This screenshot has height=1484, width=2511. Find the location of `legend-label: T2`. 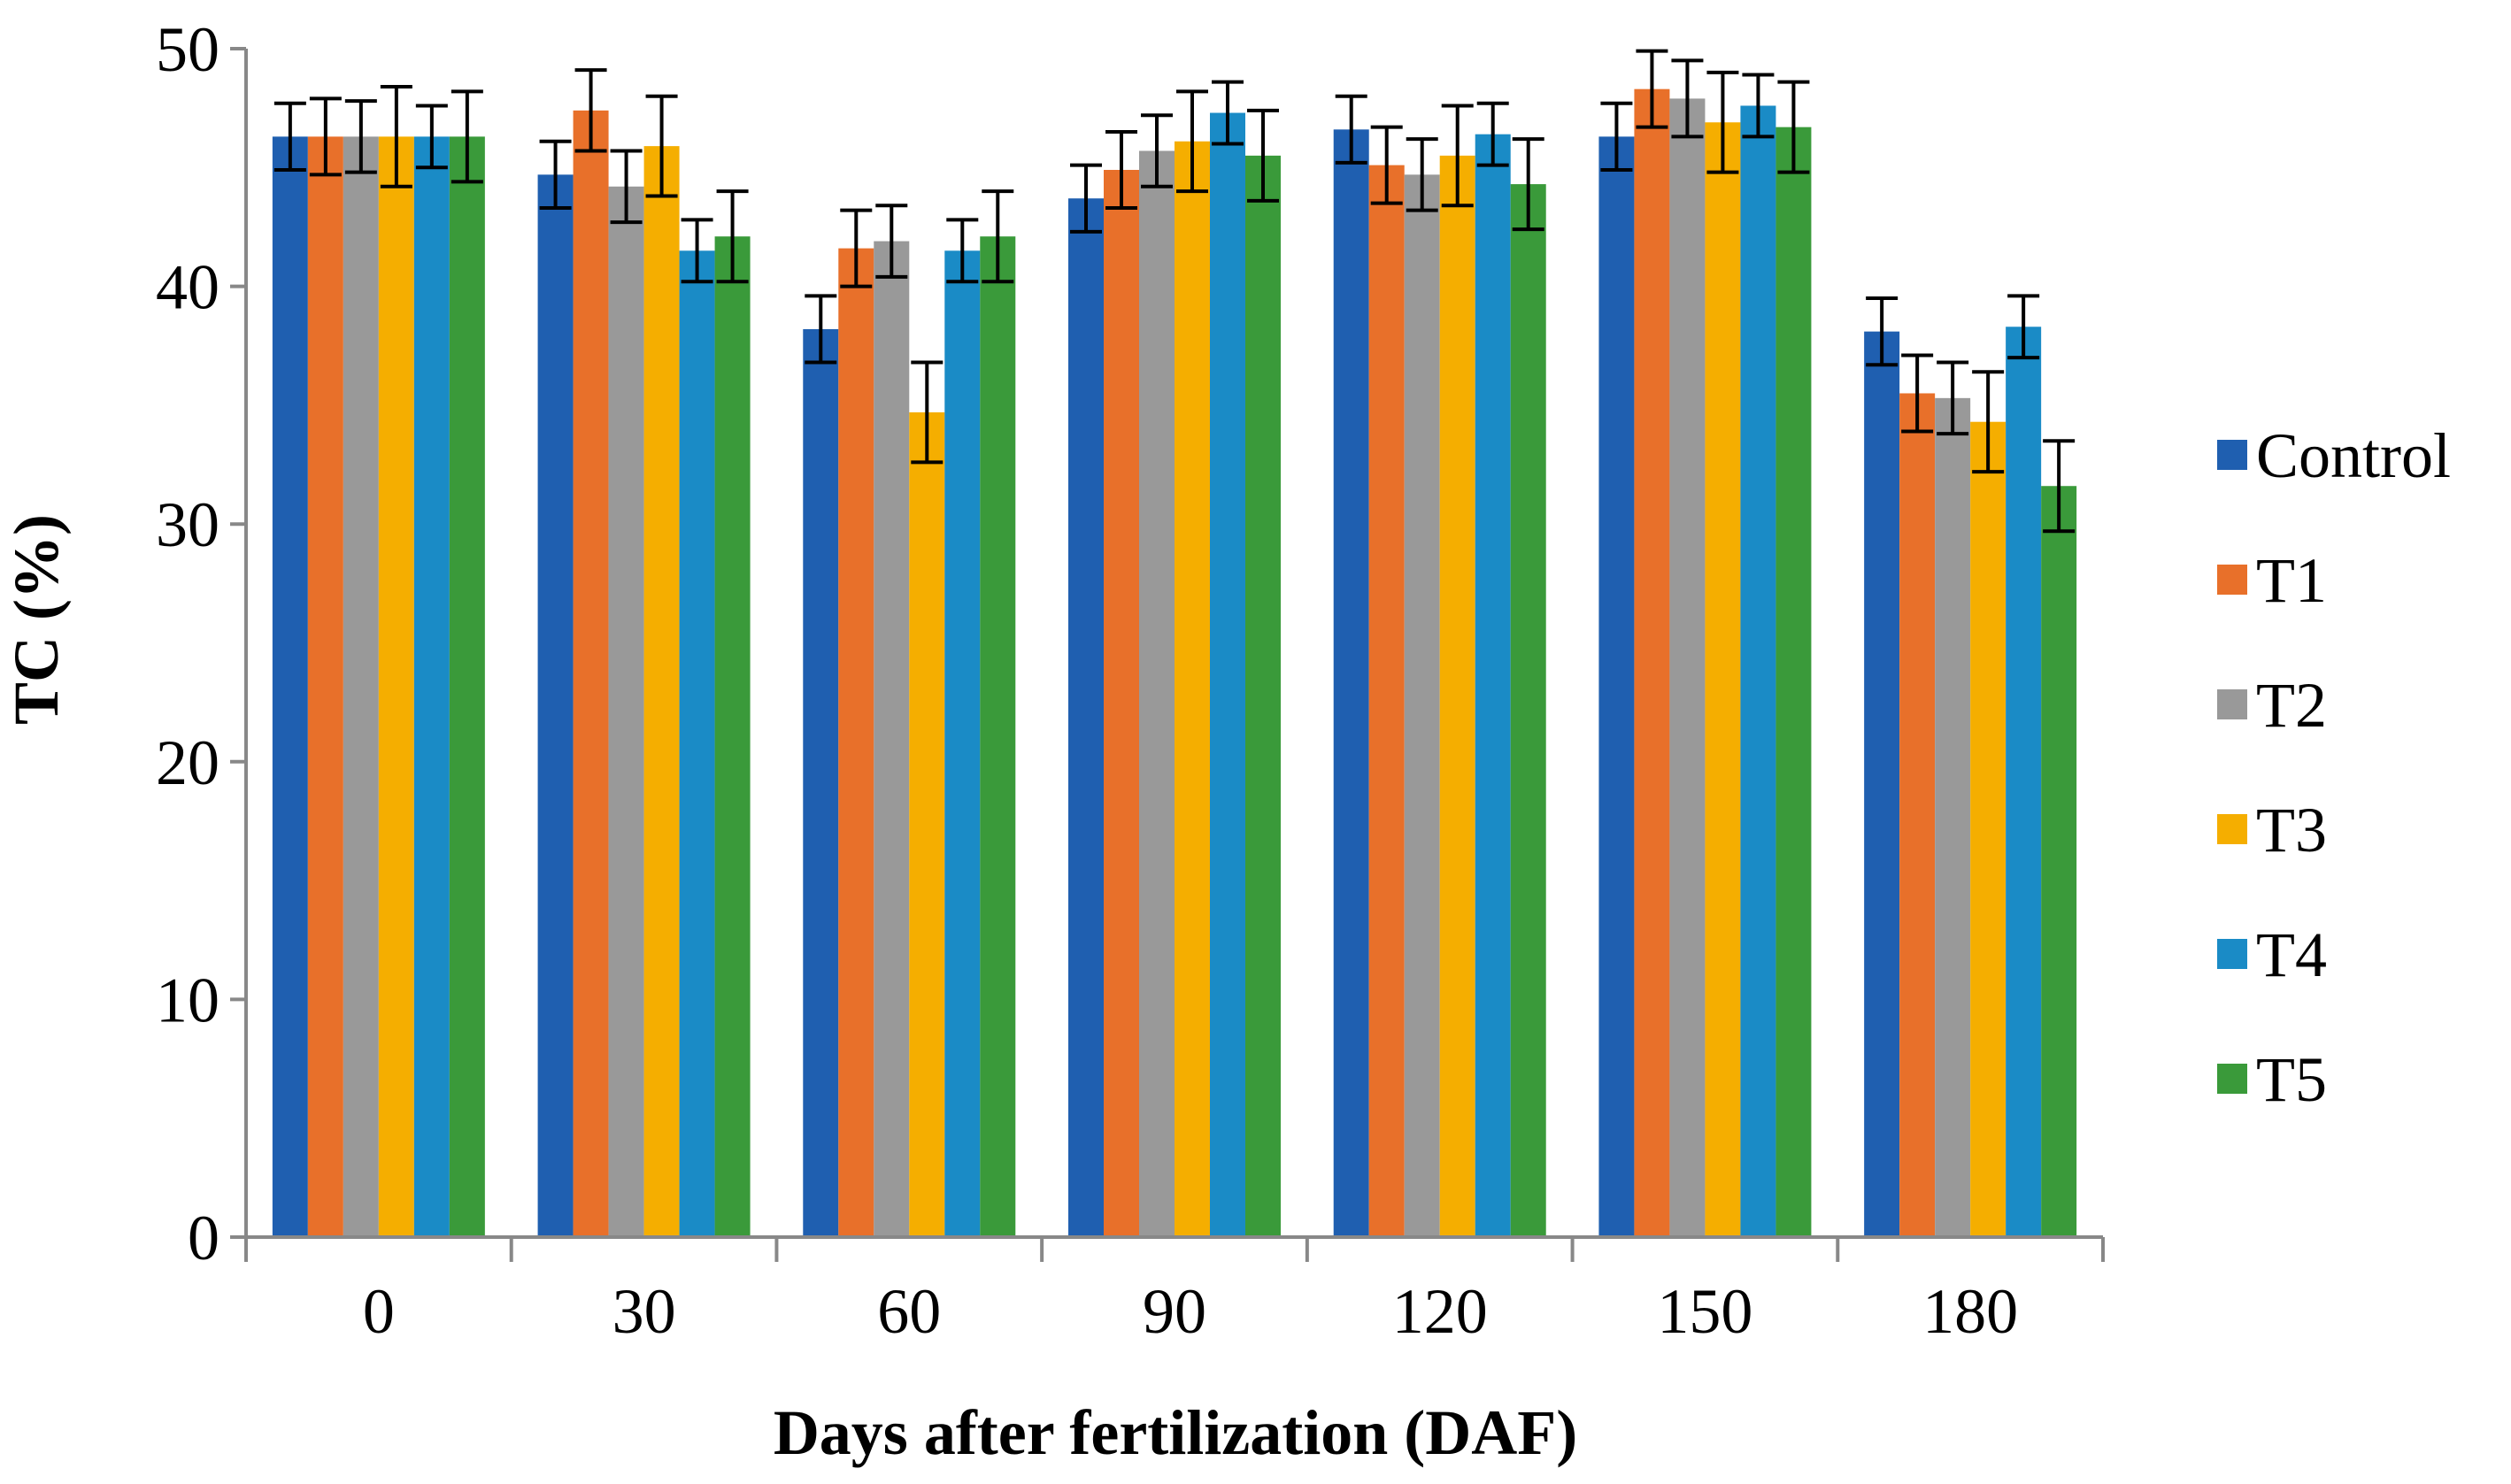

legend-label: T2 is located at coordinates (2291, 705).